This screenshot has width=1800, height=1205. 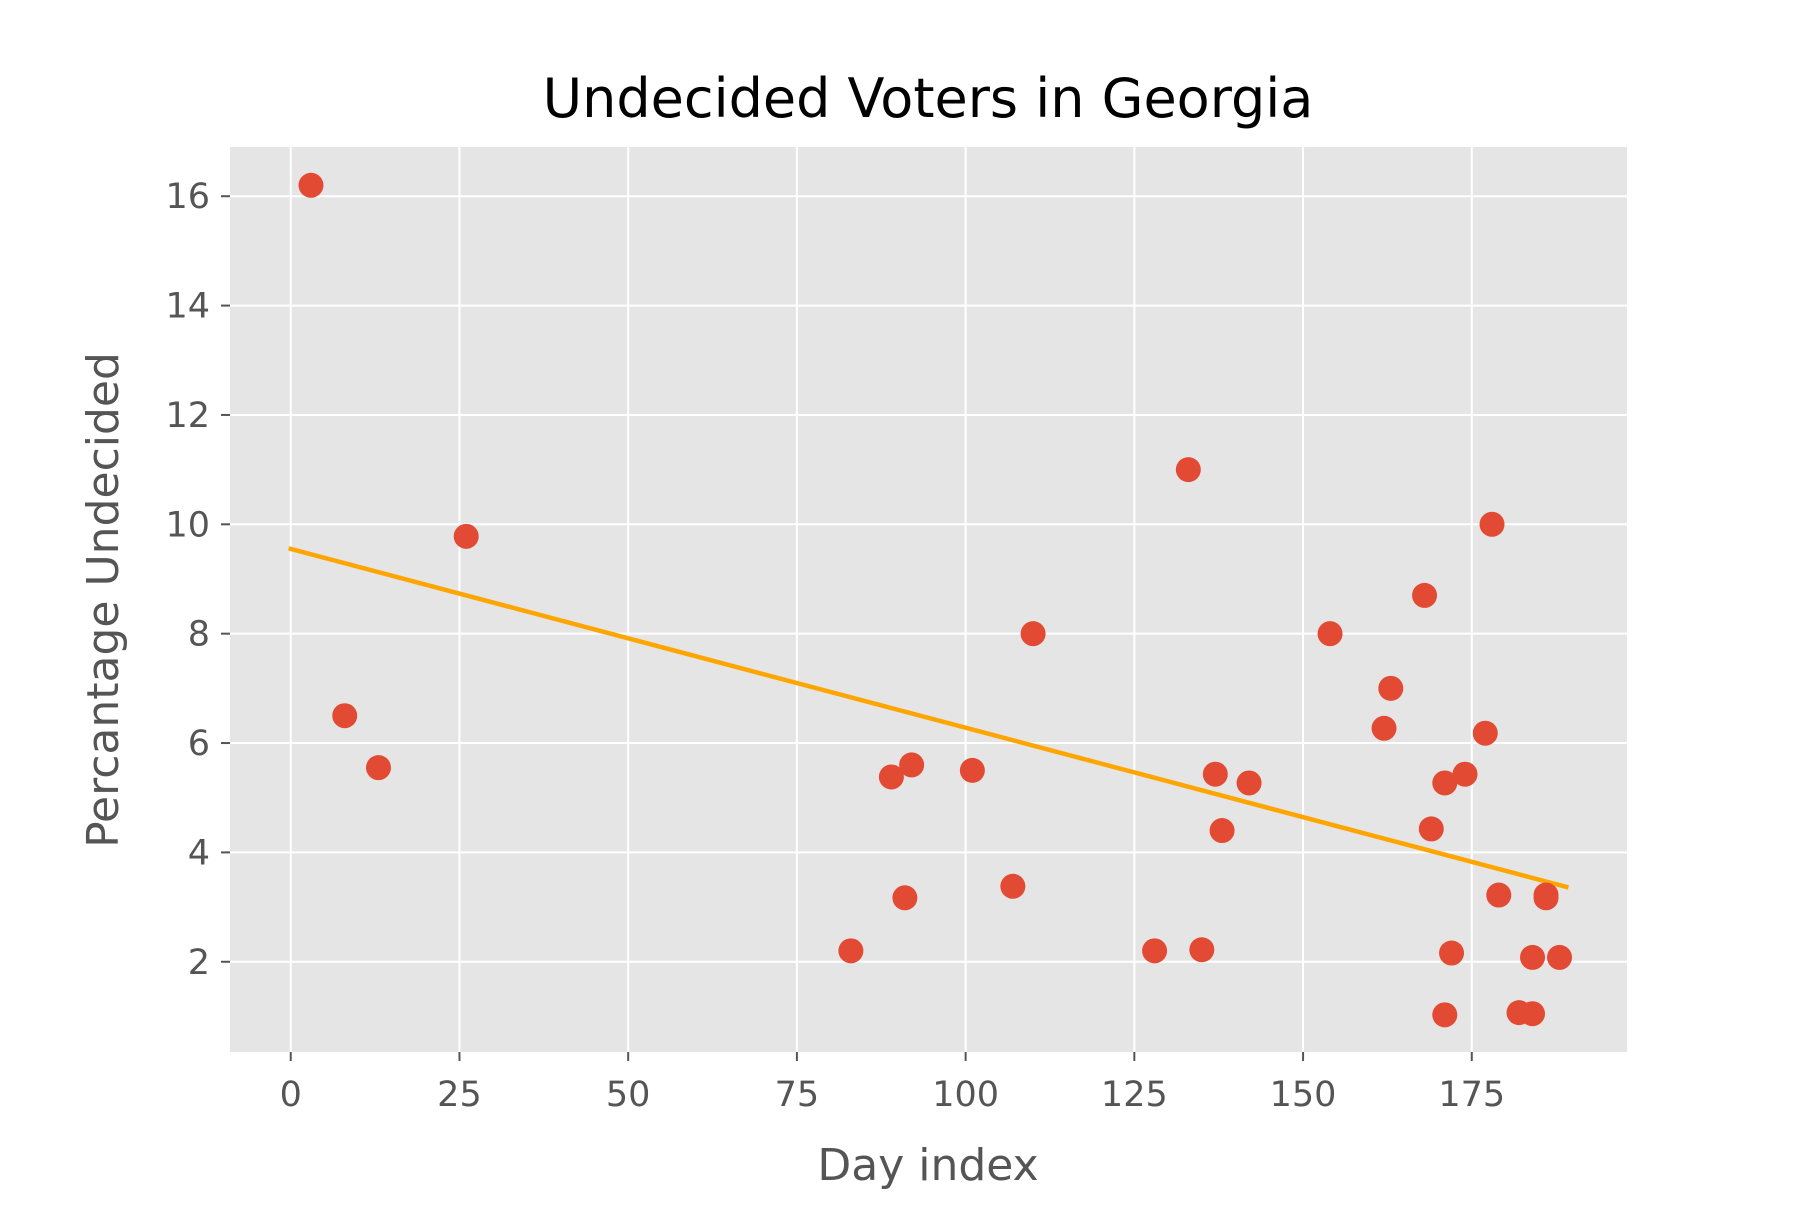 I want to click on y-tick-label: 16, so click(x=187, y=197).